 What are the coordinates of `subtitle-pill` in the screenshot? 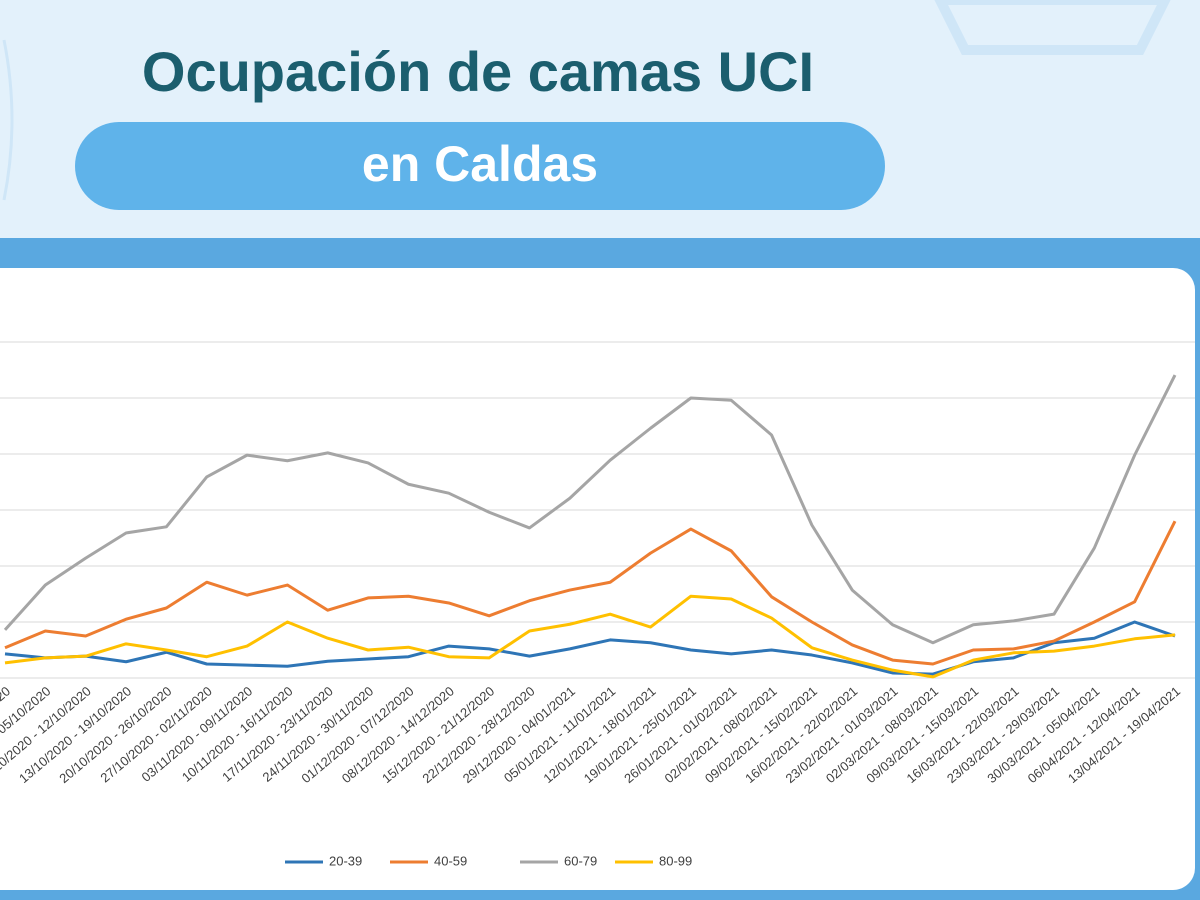 It's located at (480, 166).